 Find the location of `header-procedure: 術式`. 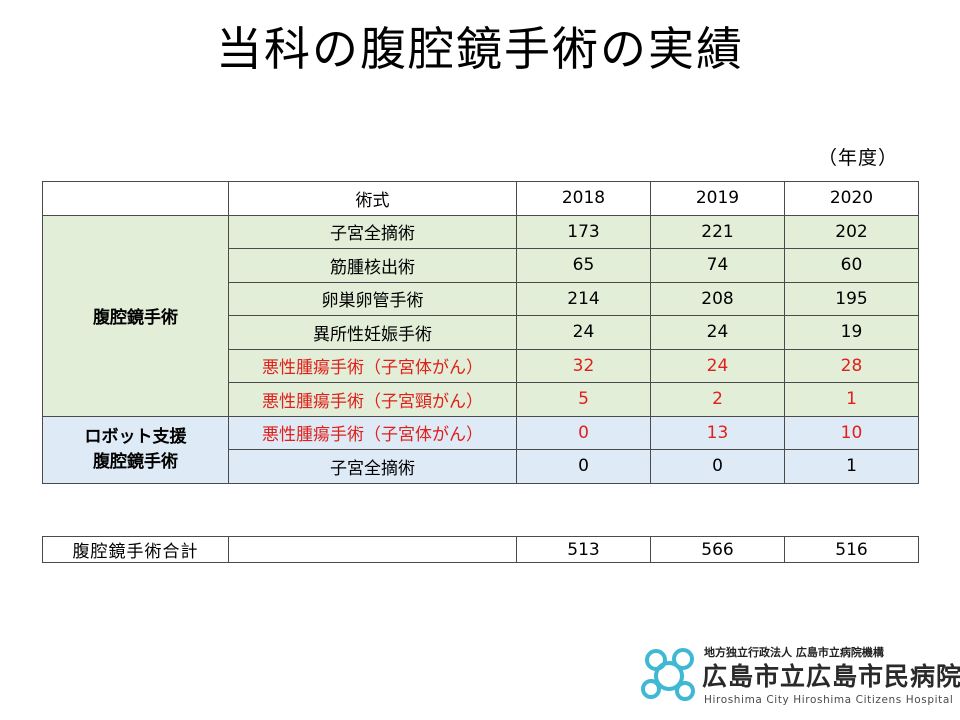

header-procedure: 術式 is located at coordinates (372, 198).